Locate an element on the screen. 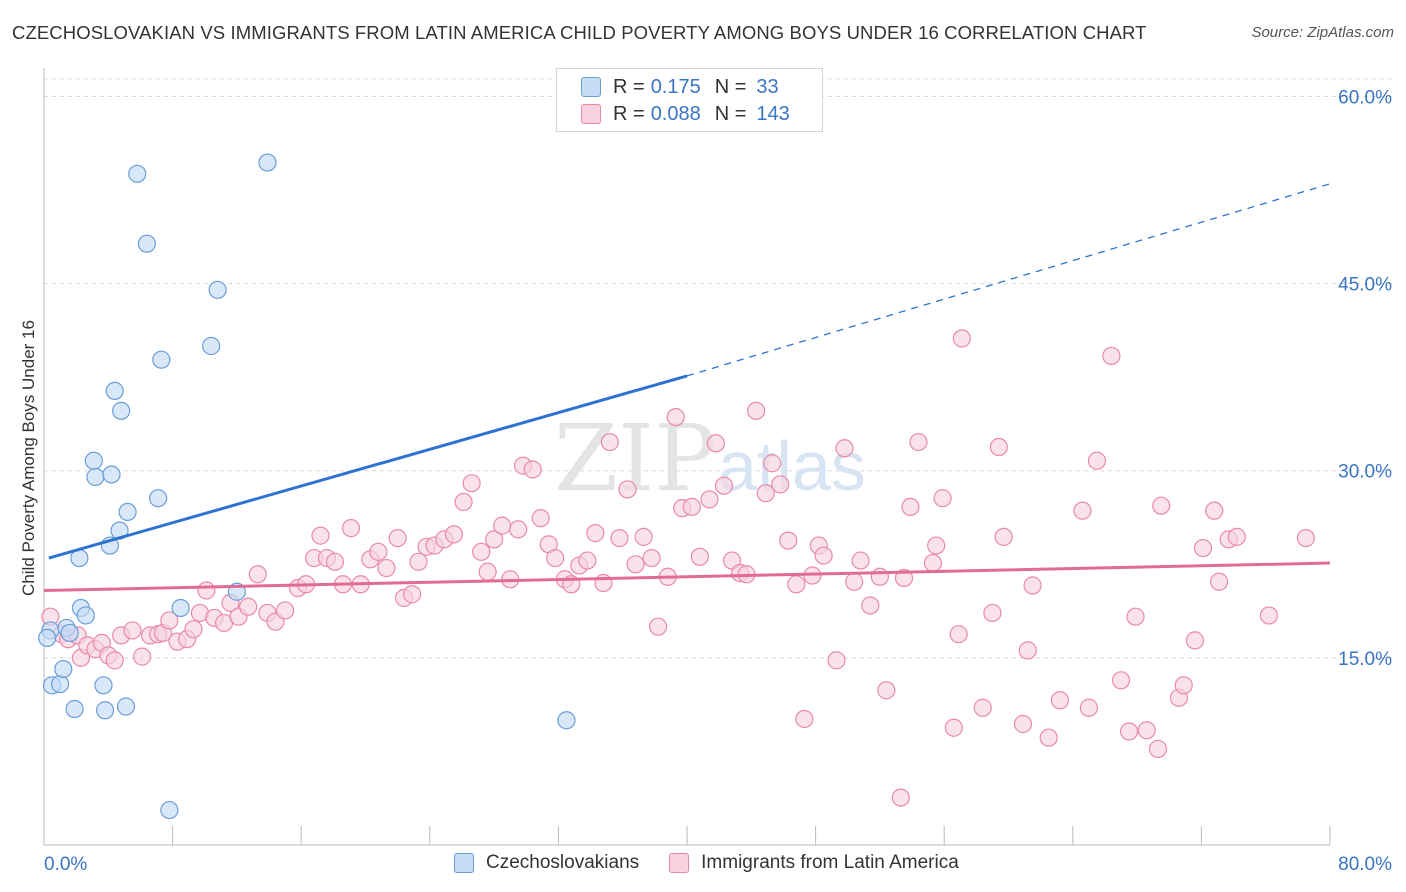 This screenshot has width=1406, height=892. legend-item-latin-america: Immigrants from Latin America is located at coordinates (814, 863).